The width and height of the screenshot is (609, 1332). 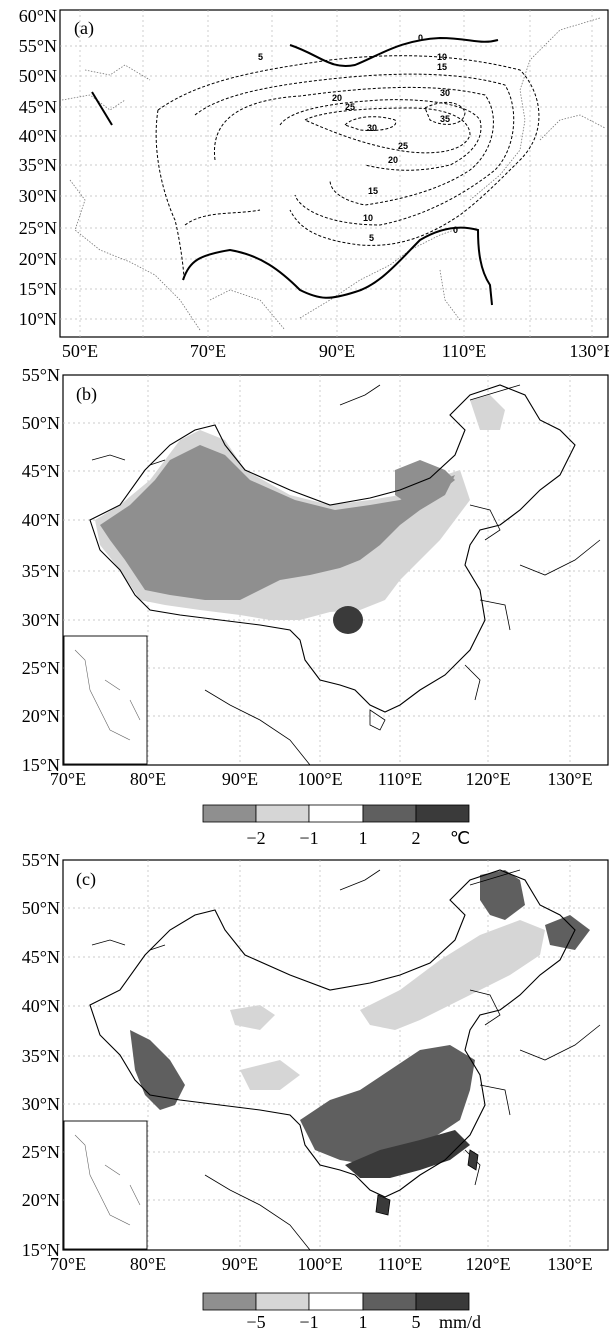 What do you see at coordinates (416, 838) in the screenshot?
I see `colorbar-label: 2` at bounding box center [416, 838].